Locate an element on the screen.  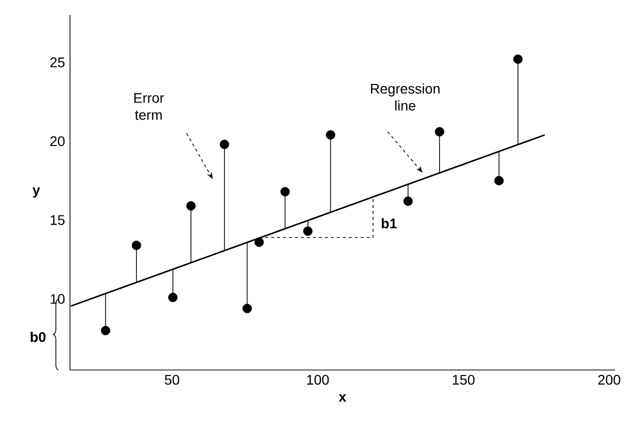
annotation: b1 is located at coordinates (389, 223).